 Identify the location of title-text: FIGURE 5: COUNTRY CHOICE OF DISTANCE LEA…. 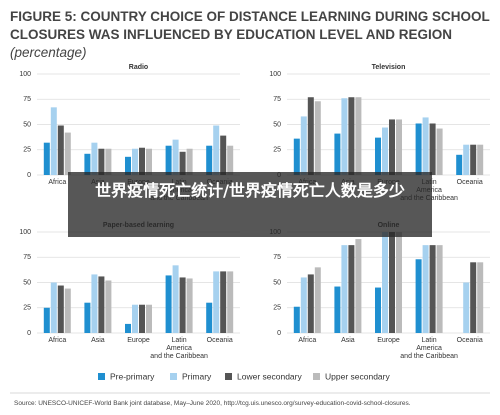
(250, 25).